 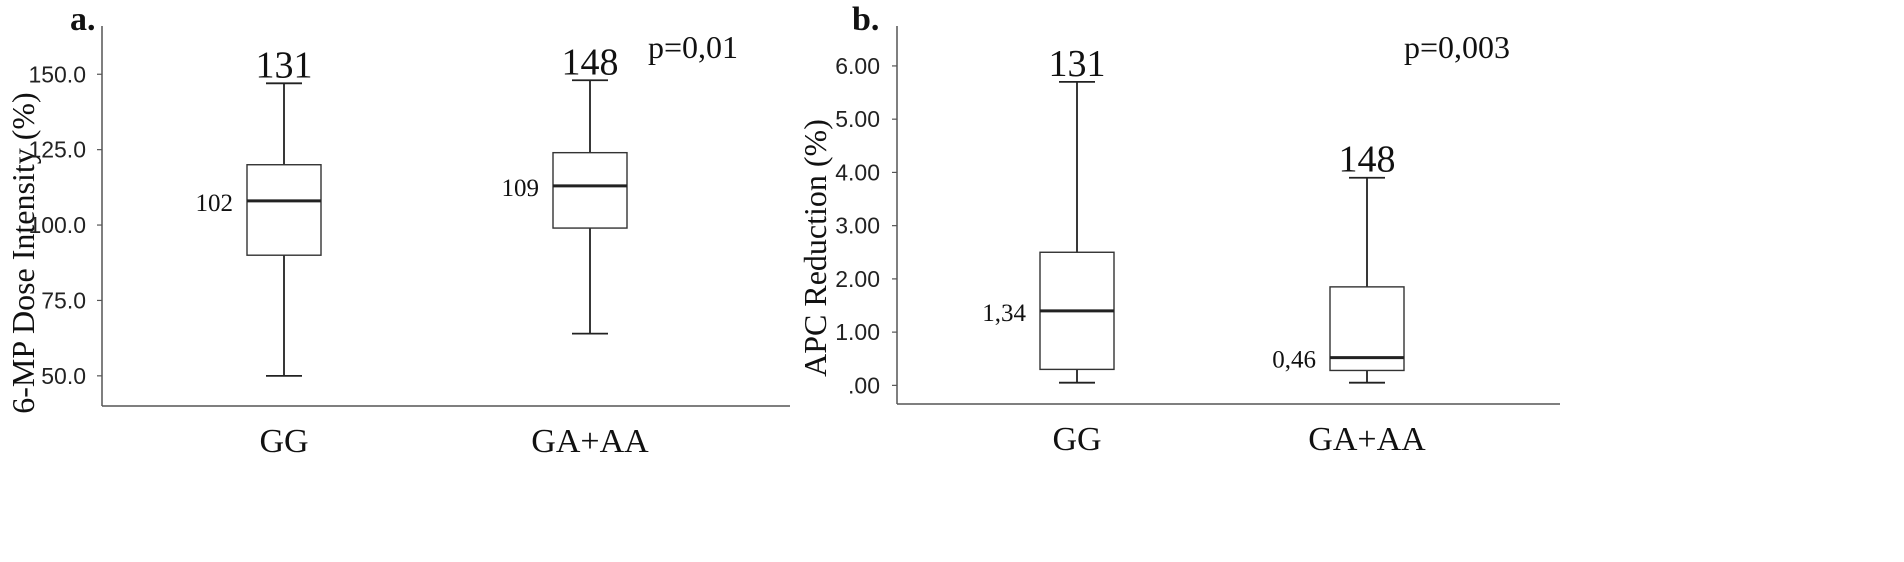 I want to click on boxplot-ga-aa: 148 109, so click(x=565, y=188).